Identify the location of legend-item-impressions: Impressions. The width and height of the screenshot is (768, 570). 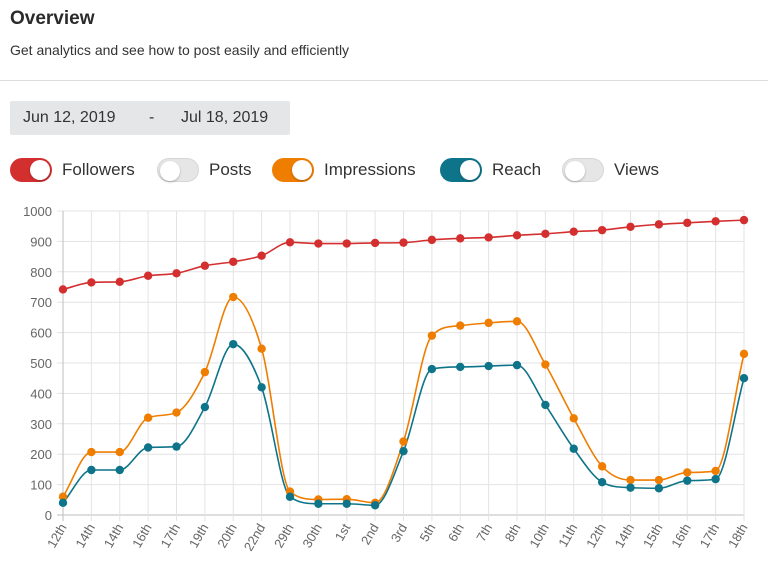
(344, 170).